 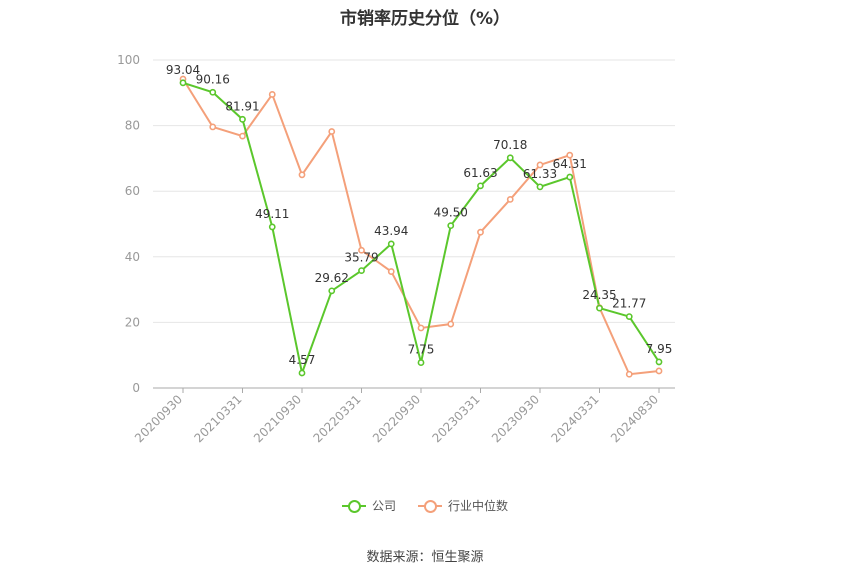 I want to click on data-label: 7.75, so click(x=421, y=350).